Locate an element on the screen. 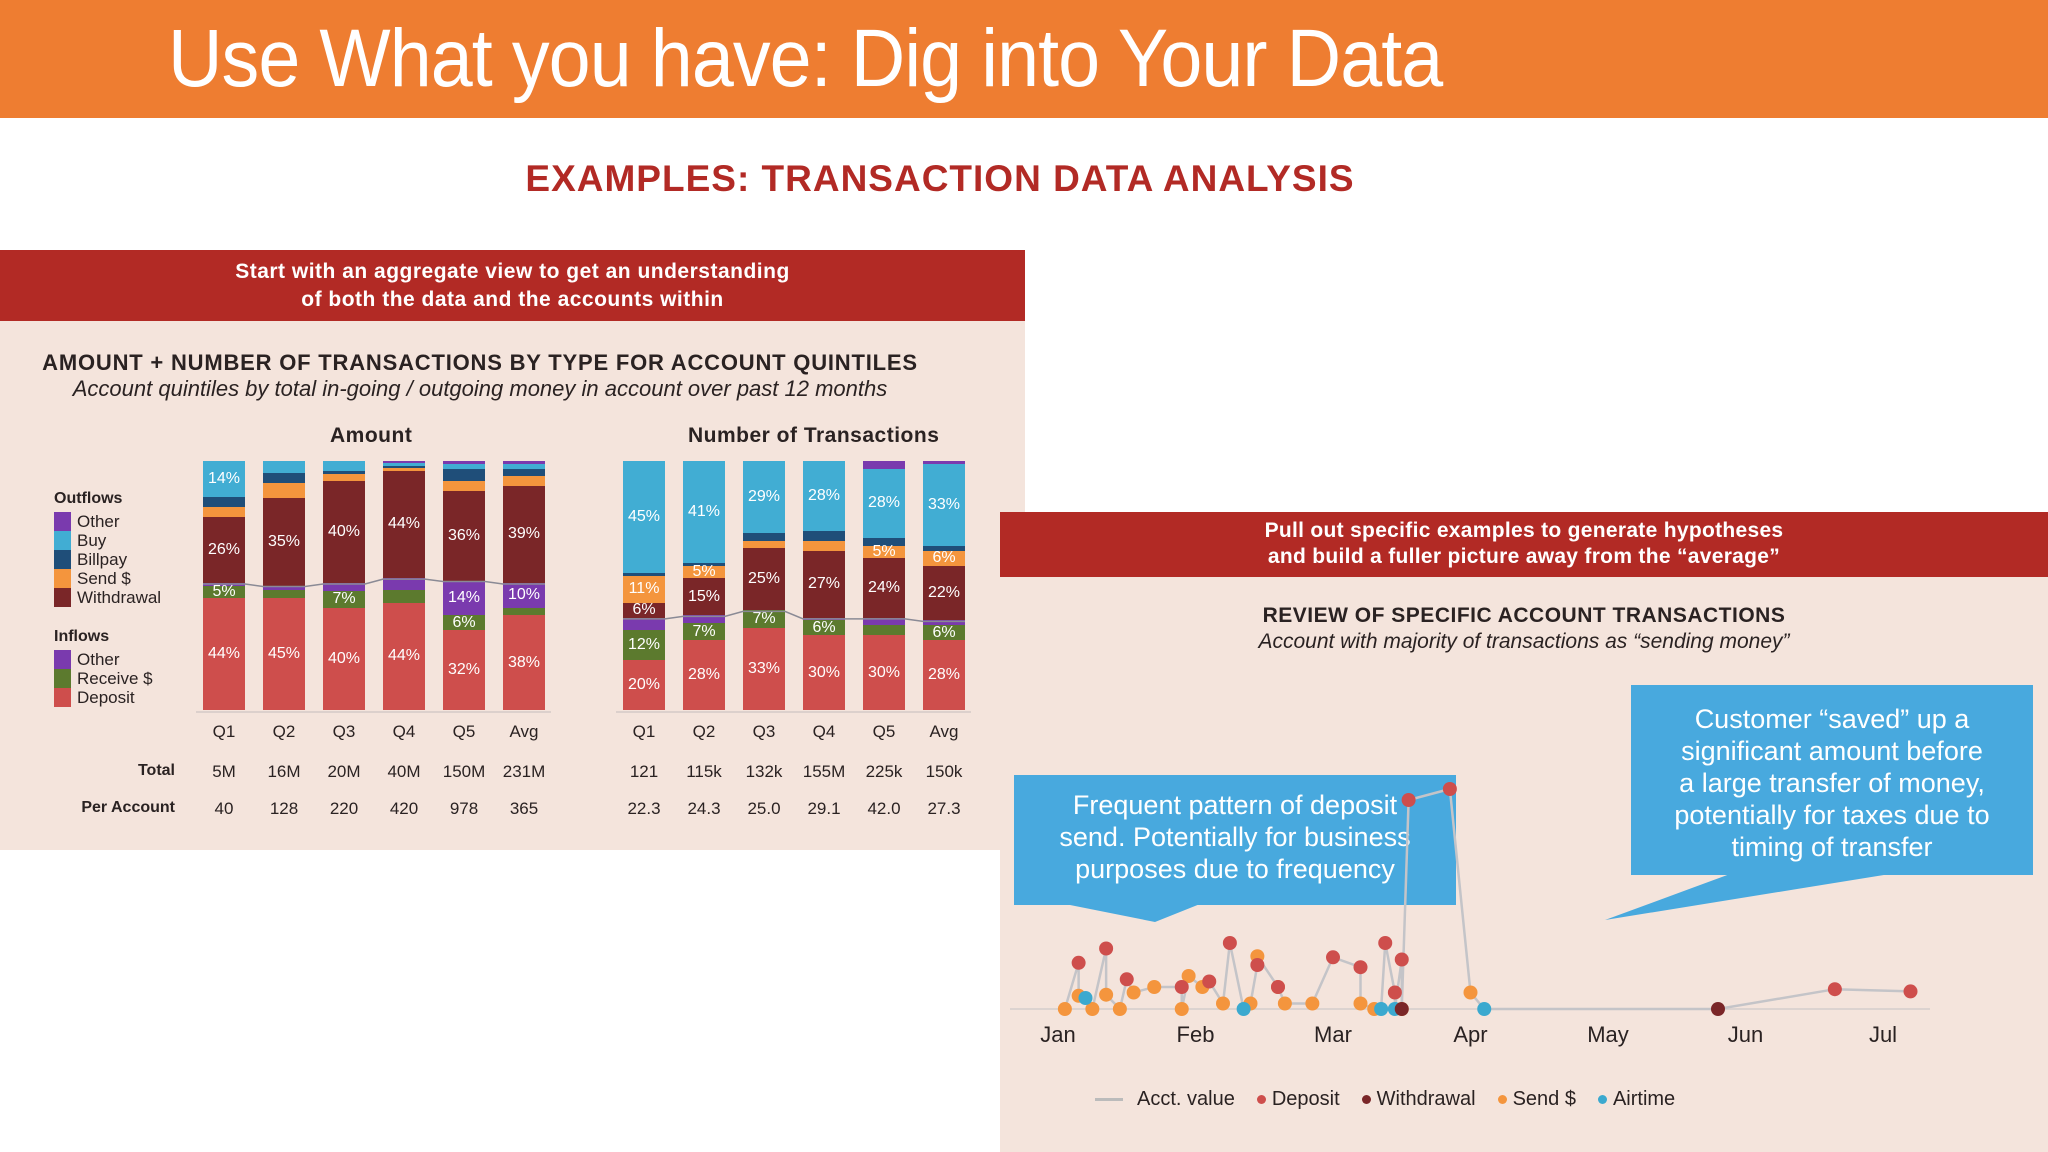 Image resolution: width=2048 pixels, height=1152 pixels. stacked-bar-q4: 30% 6% 27% 28% is located at coordinates (824, 585).